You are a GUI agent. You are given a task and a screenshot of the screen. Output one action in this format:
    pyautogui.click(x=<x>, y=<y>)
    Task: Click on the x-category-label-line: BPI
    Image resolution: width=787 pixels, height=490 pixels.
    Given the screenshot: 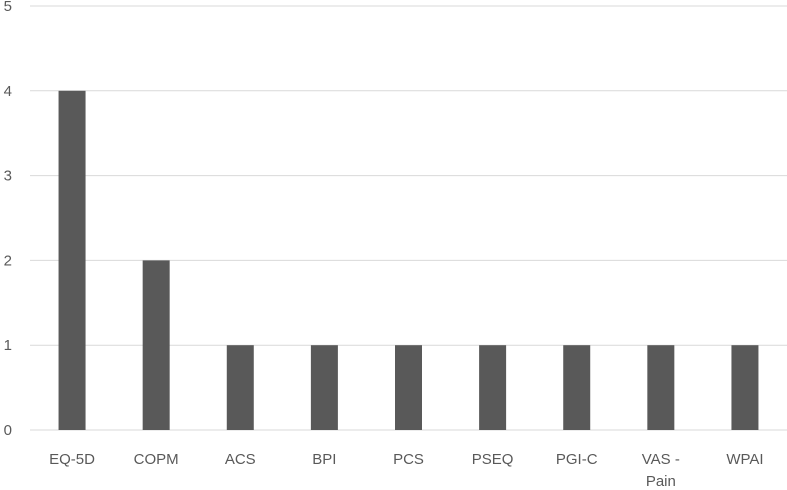 What is the action you would take?
    pyautogui.click(x=324, y=459)
    